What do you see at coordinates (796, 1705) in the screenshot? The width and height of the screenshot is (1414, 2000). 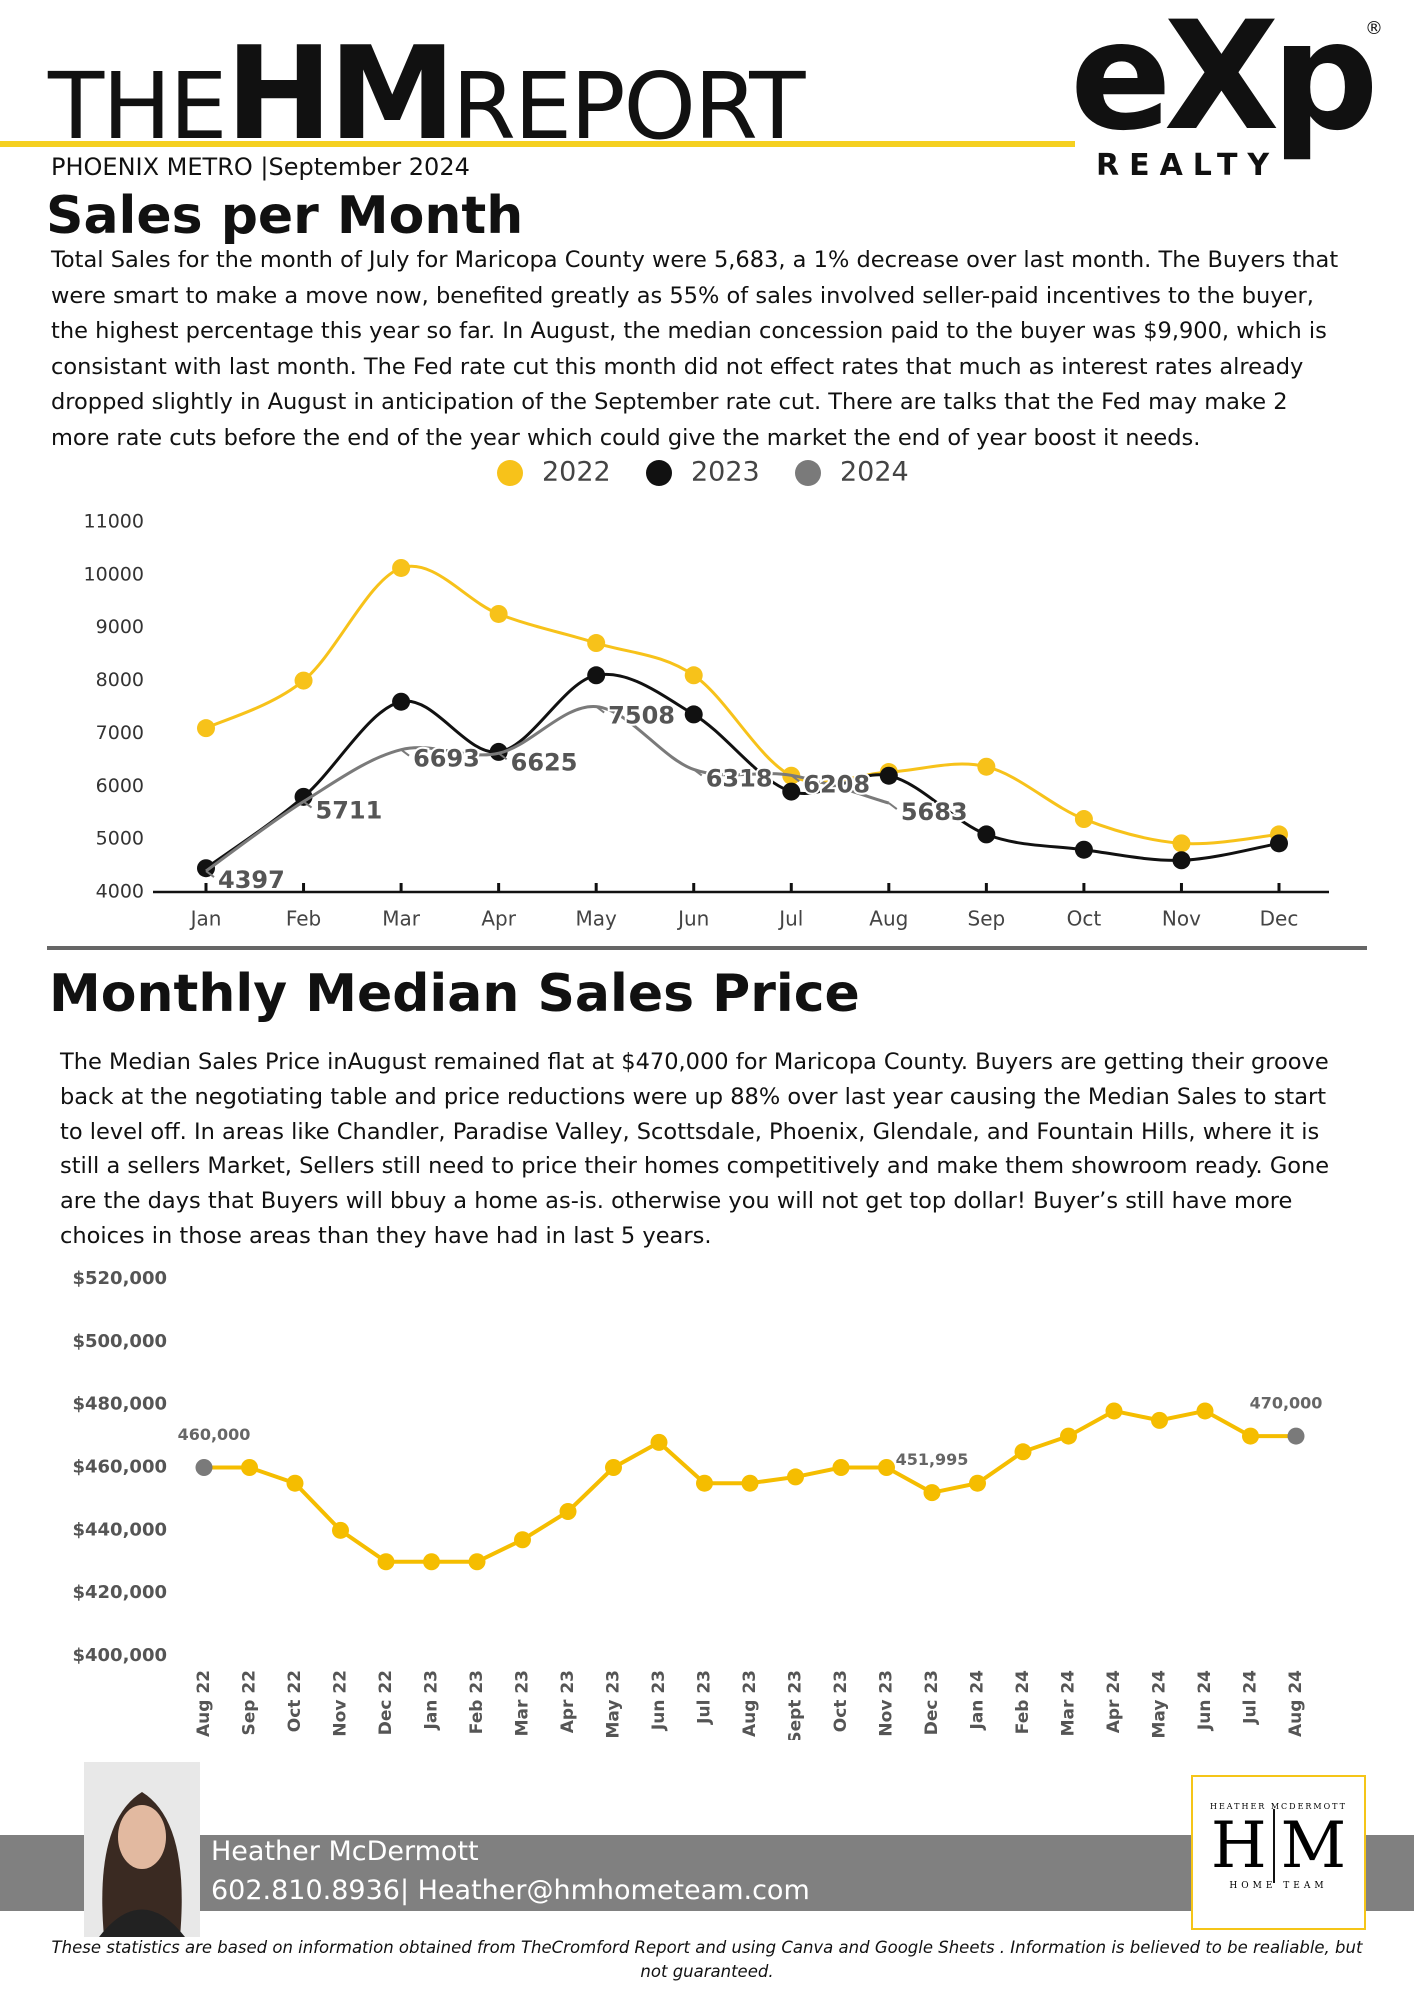 I see `x-tick-label: Sept 23` at bounding box center [796, 1705].